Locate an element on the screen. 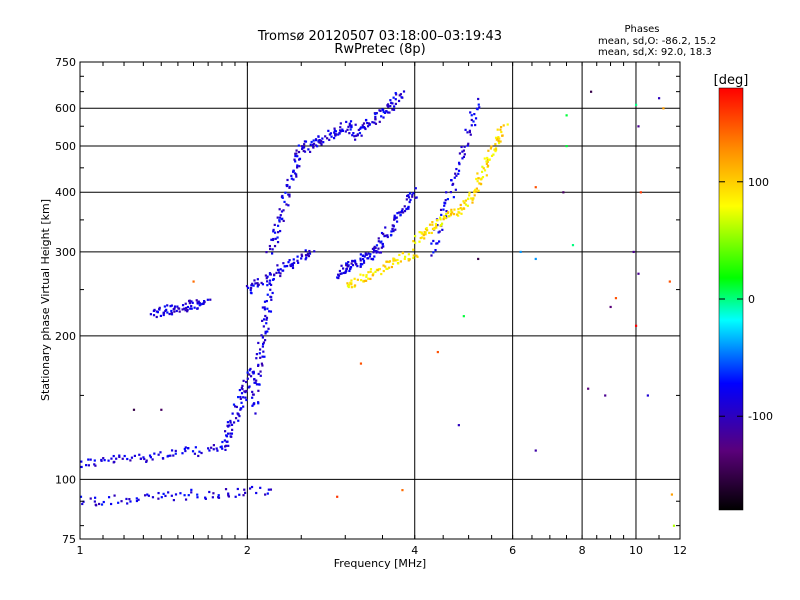 The image size is (800, 600). y-tick-label: 600 is located at coordinates (65, 108).